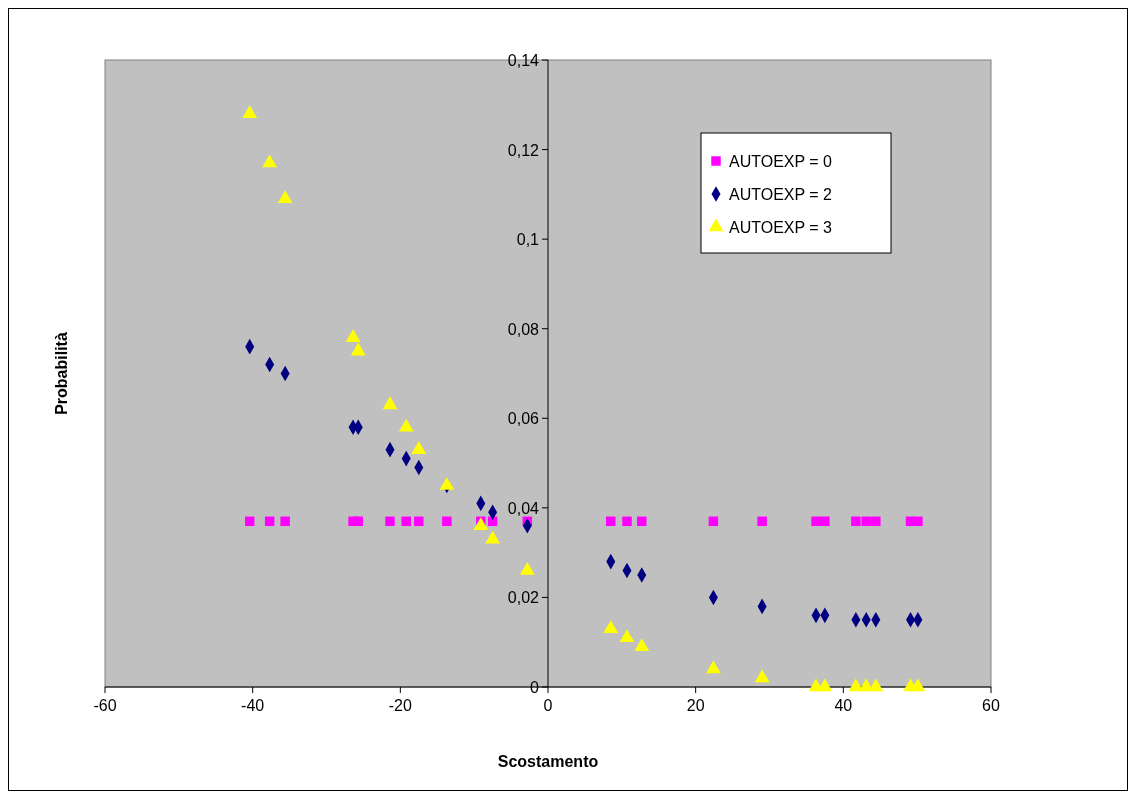 The image size is (1136, 799). Describe the element at coordinates (781, 227) in the screenshot. I see `legend-label: AUTOEXP = 3` at that location.